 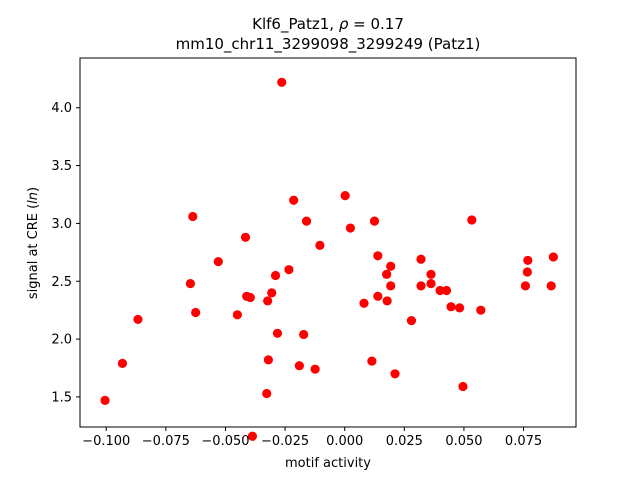 What do you see at coordinates (225, 441) in the screenshot?
I see `x-tick-label: −0.050` at bounding box center [225, 441].